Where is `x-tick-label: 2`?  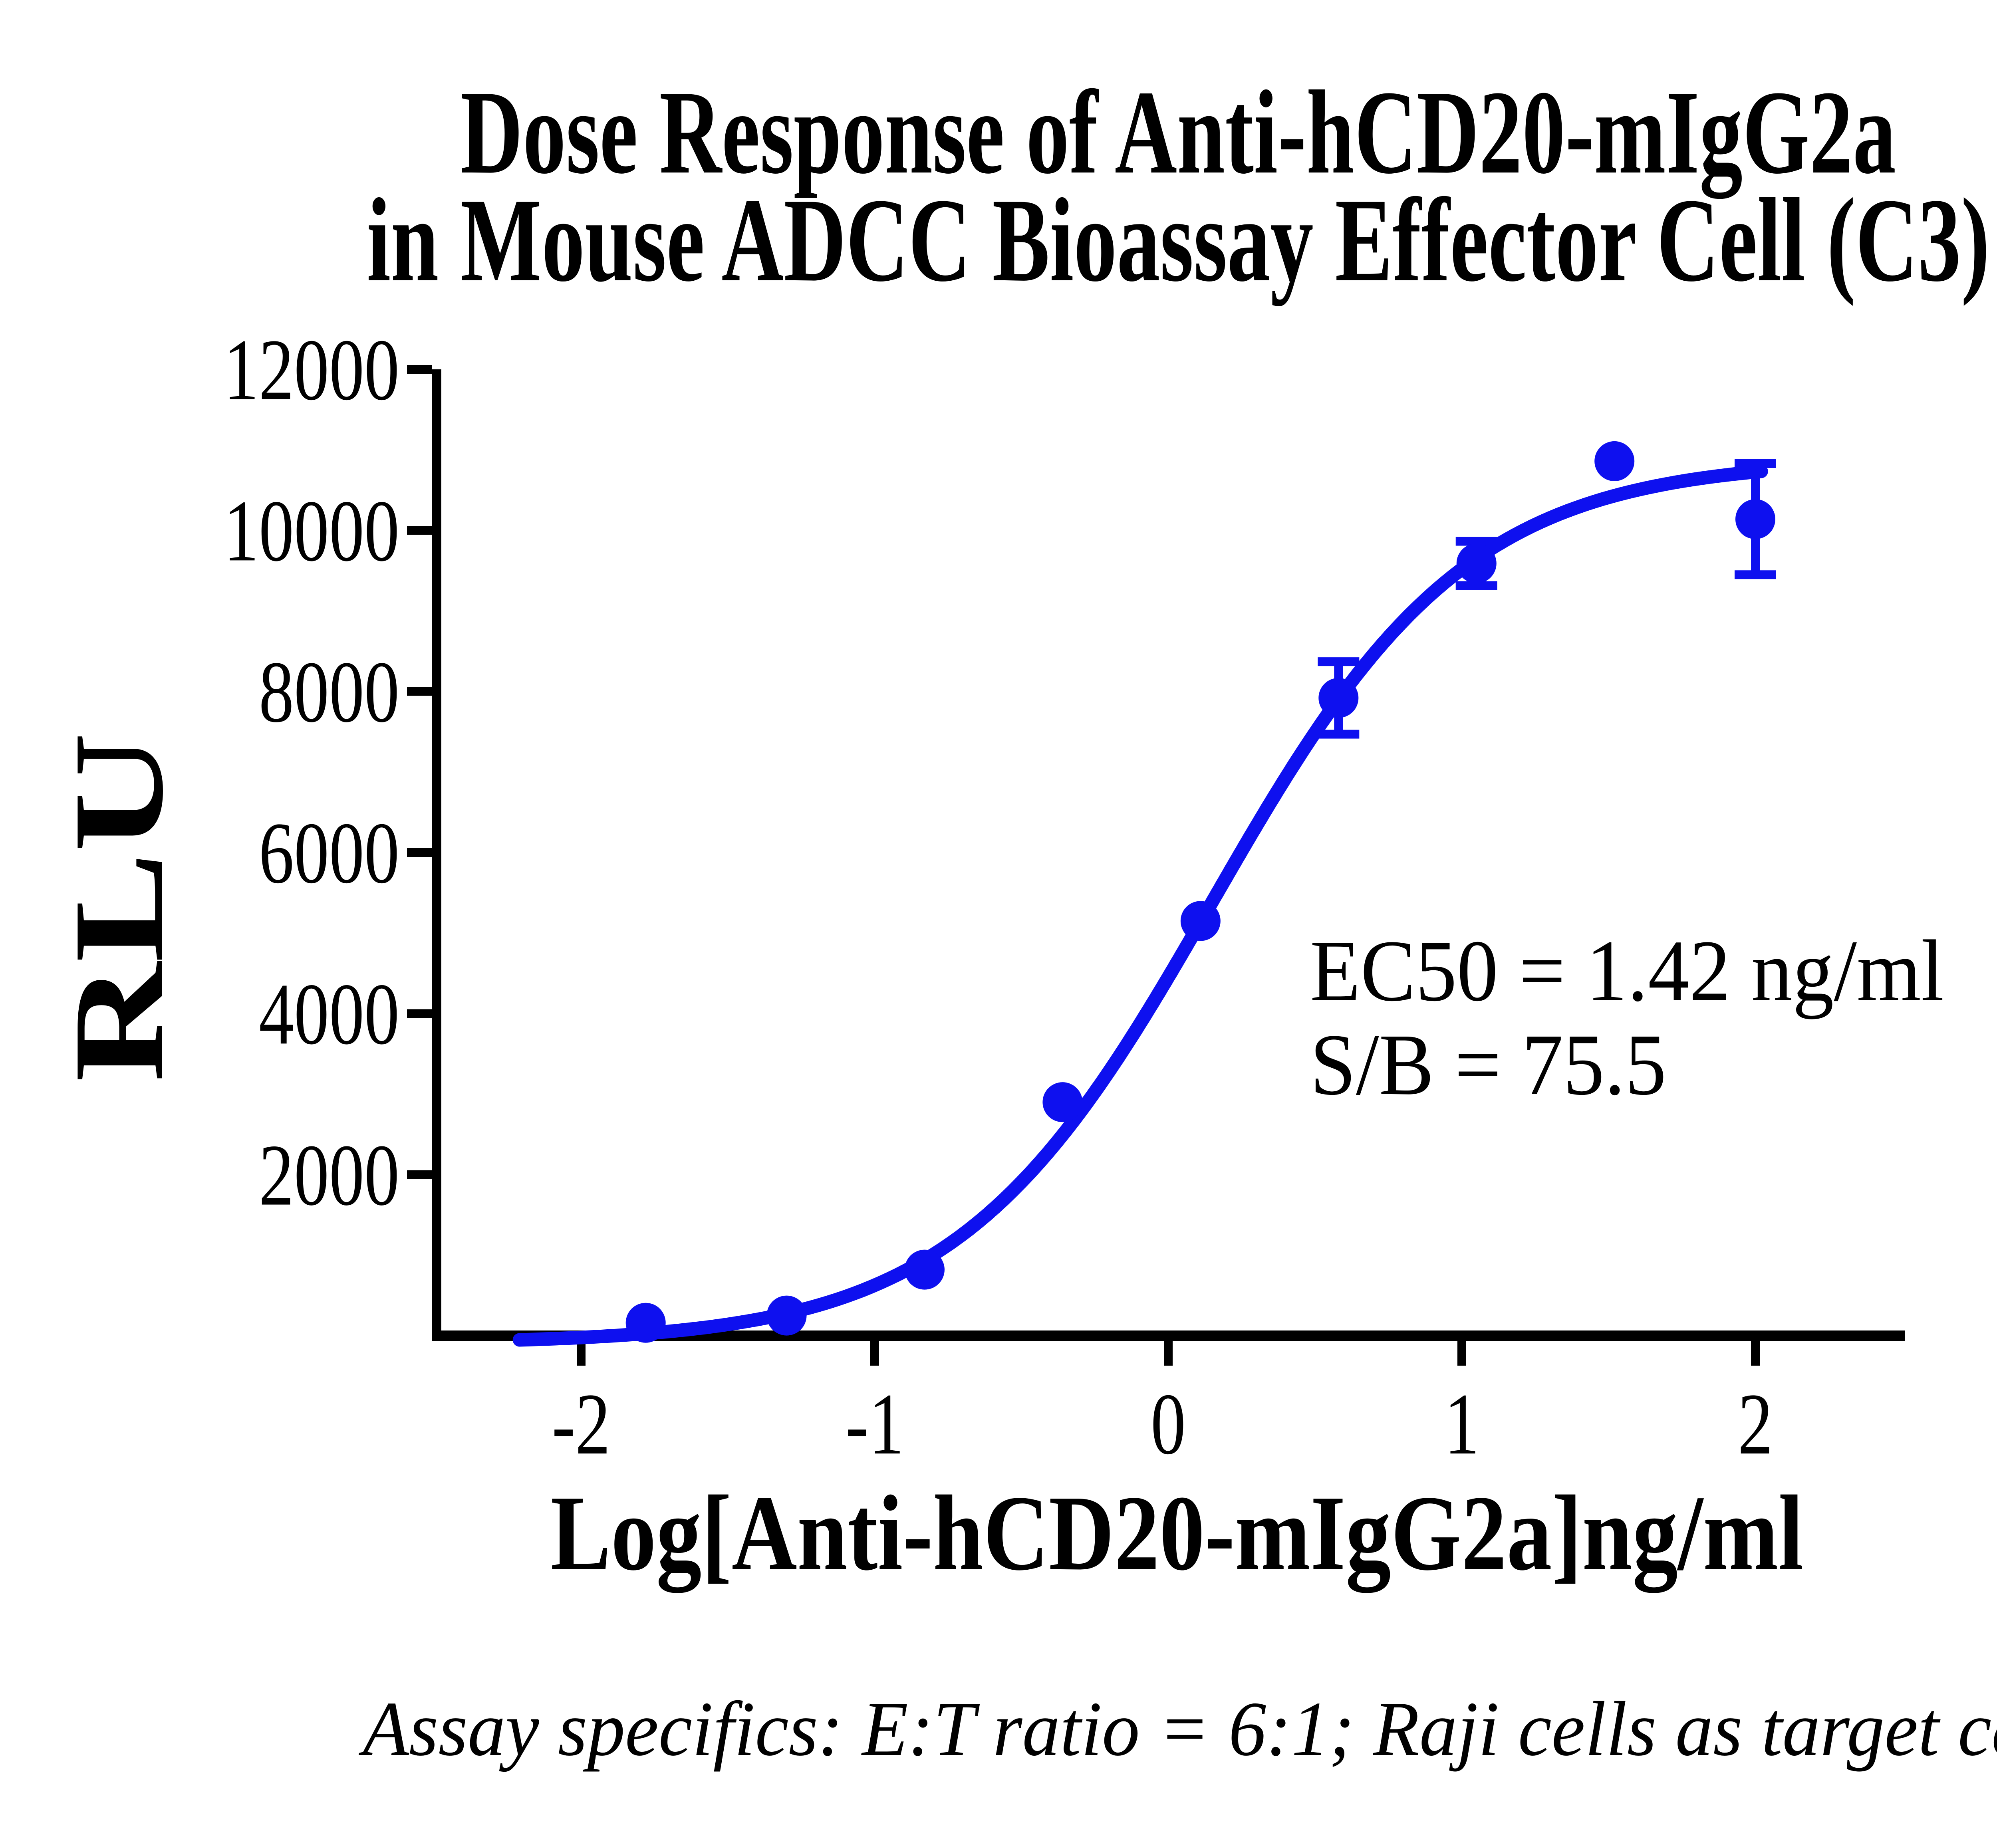 x-tick-label: 2 is located at coordinates (1755, 1424).